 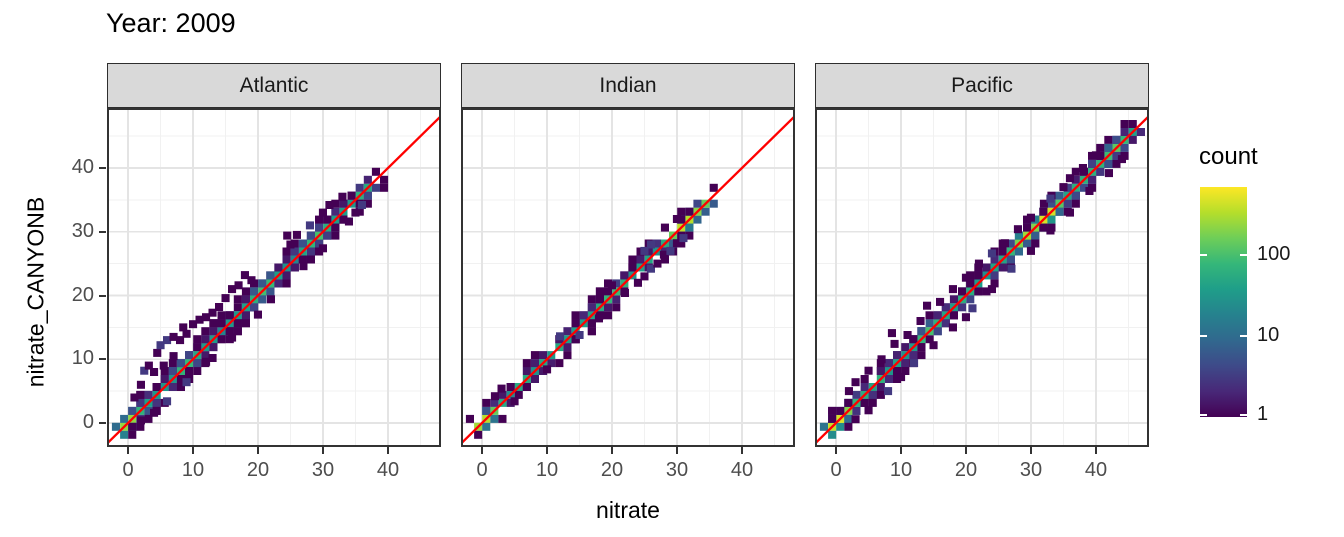 I want to click on legend-tick-label: 1, so click(x=1263, y=414).